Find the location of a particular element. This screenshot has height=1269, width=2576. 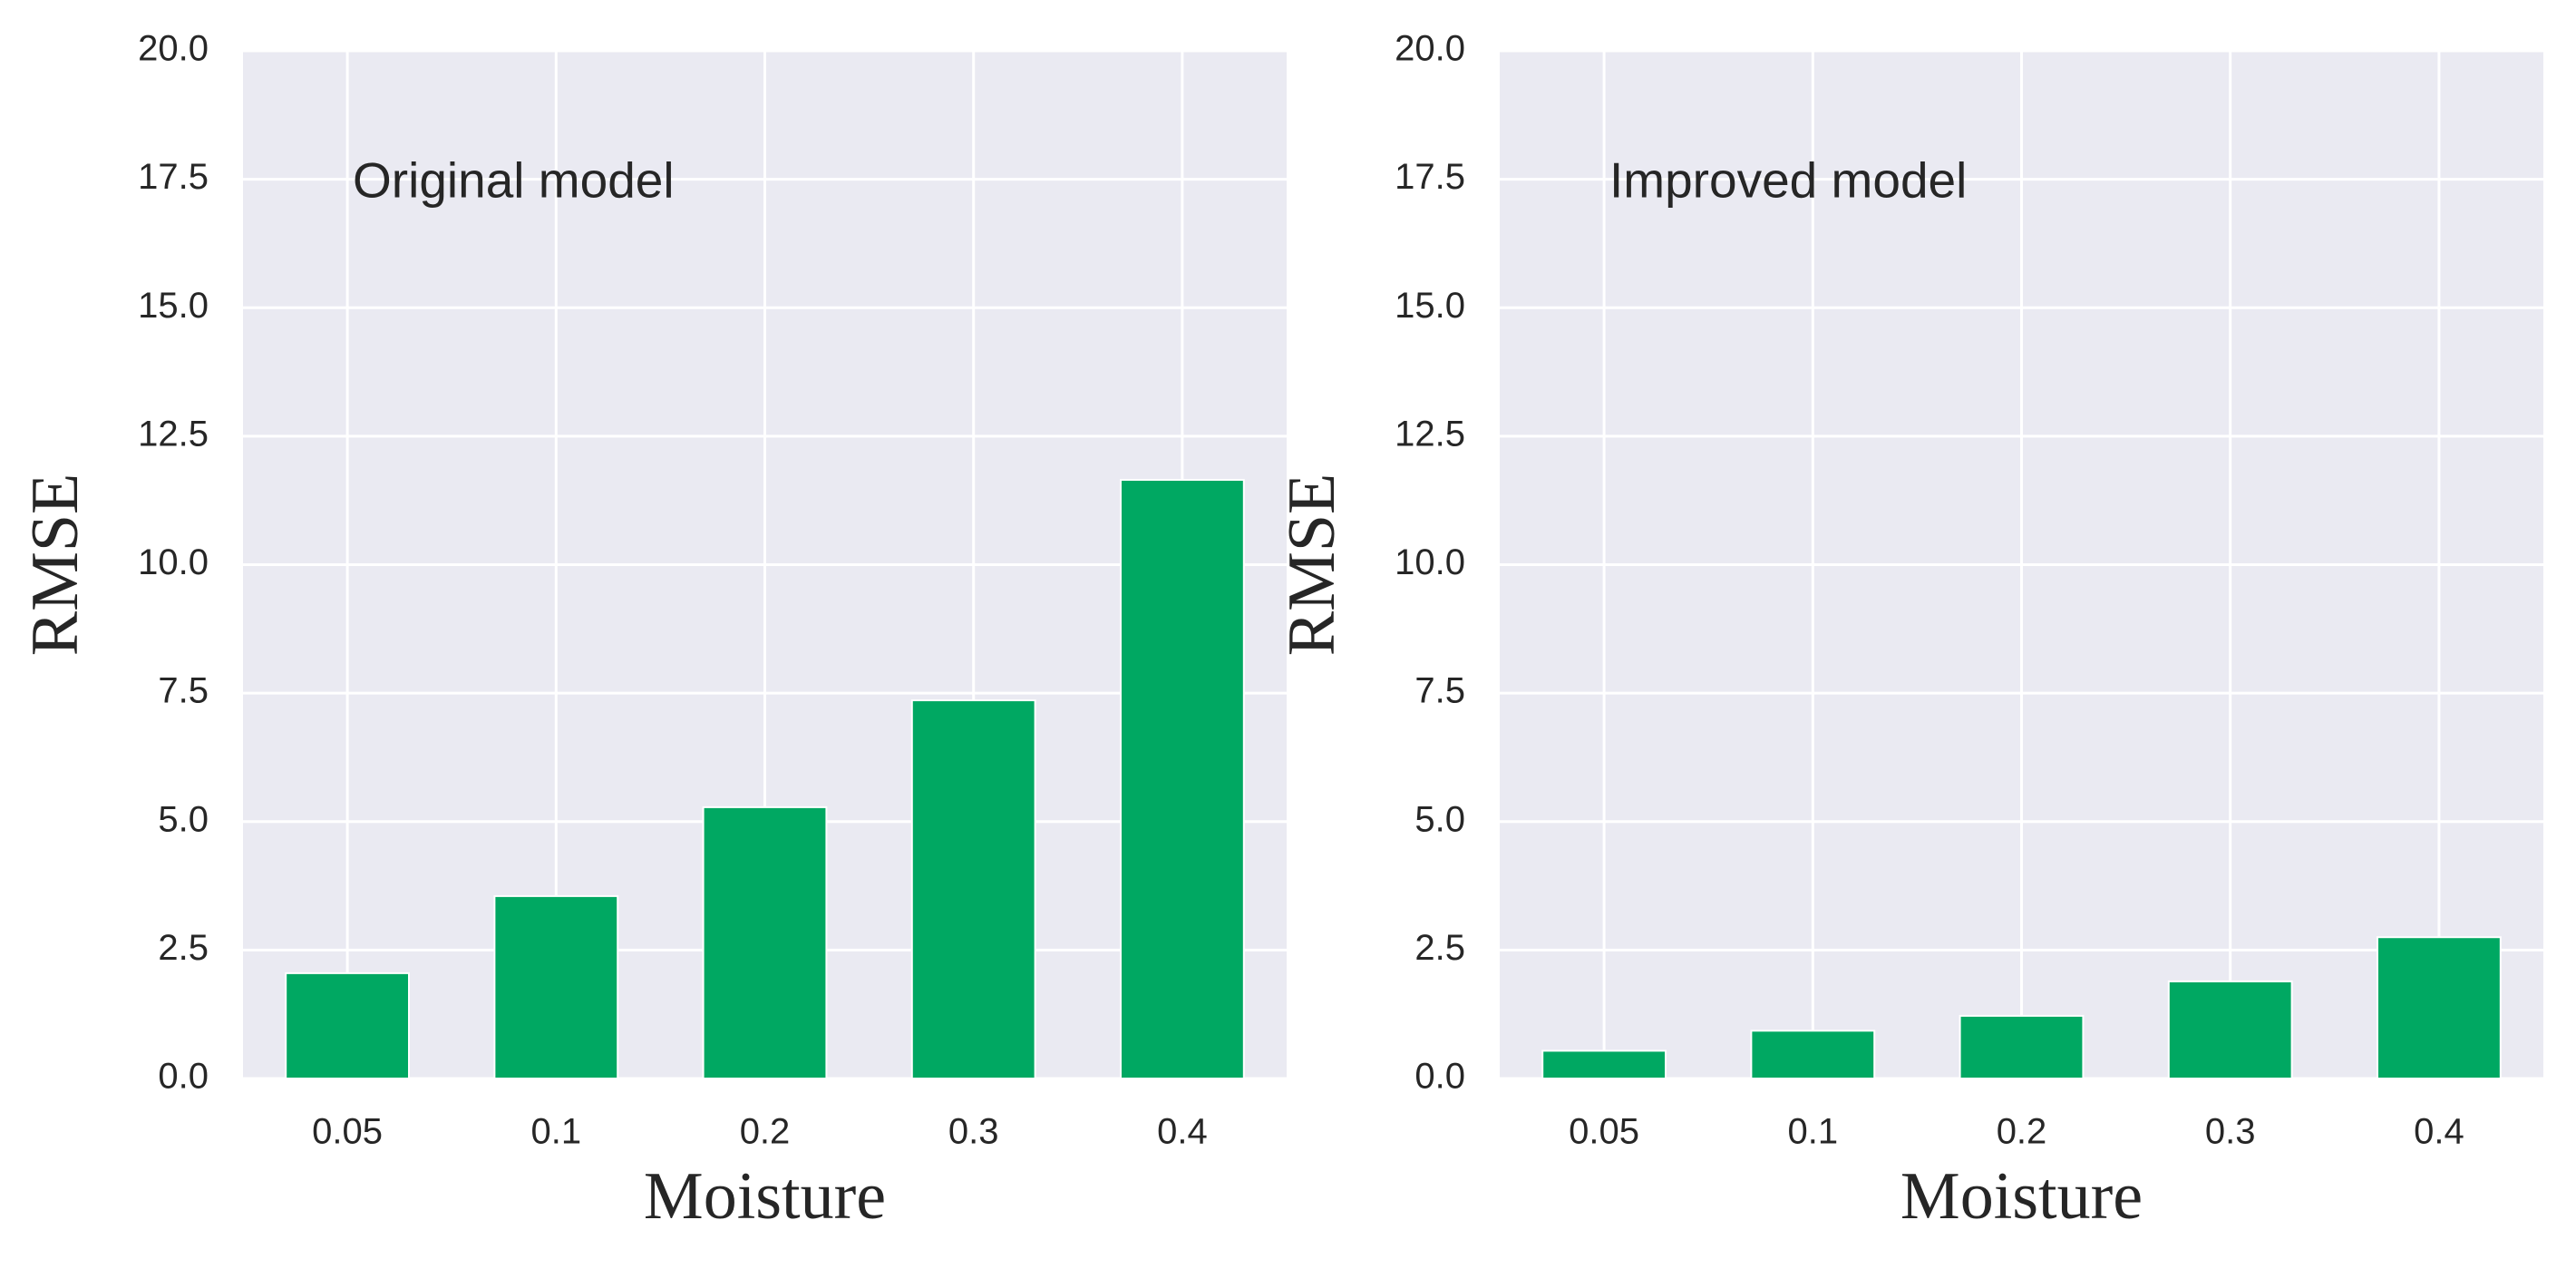

annotation: Original model is located at coordinates (514, 180).